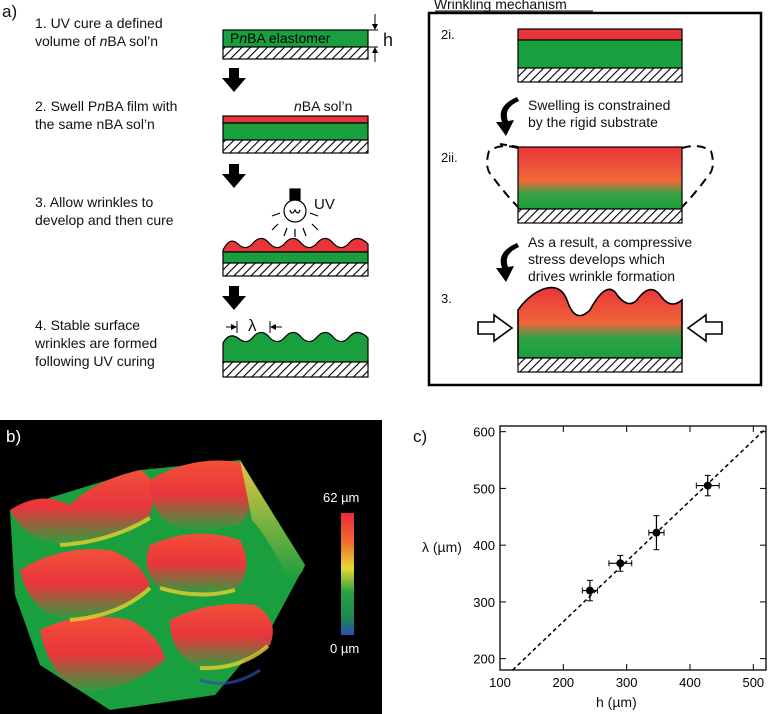  What do you see at coordinates (95, 361) in the screenshot?
I see `step-4-line3: following UV curing` at bounding box center [95, 361].